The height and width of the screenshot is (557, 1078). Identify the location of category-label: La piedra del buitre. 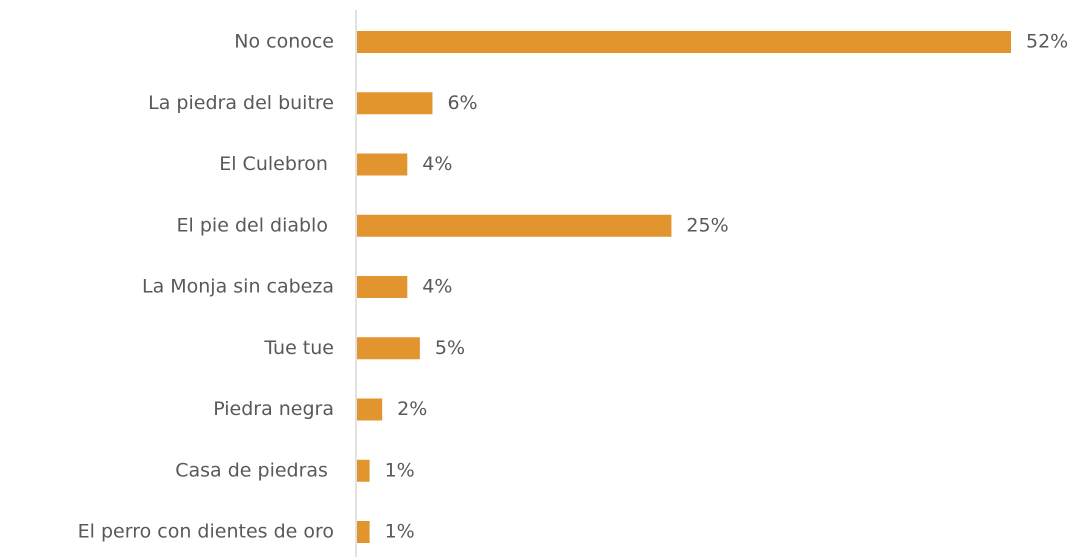
(241, 103).